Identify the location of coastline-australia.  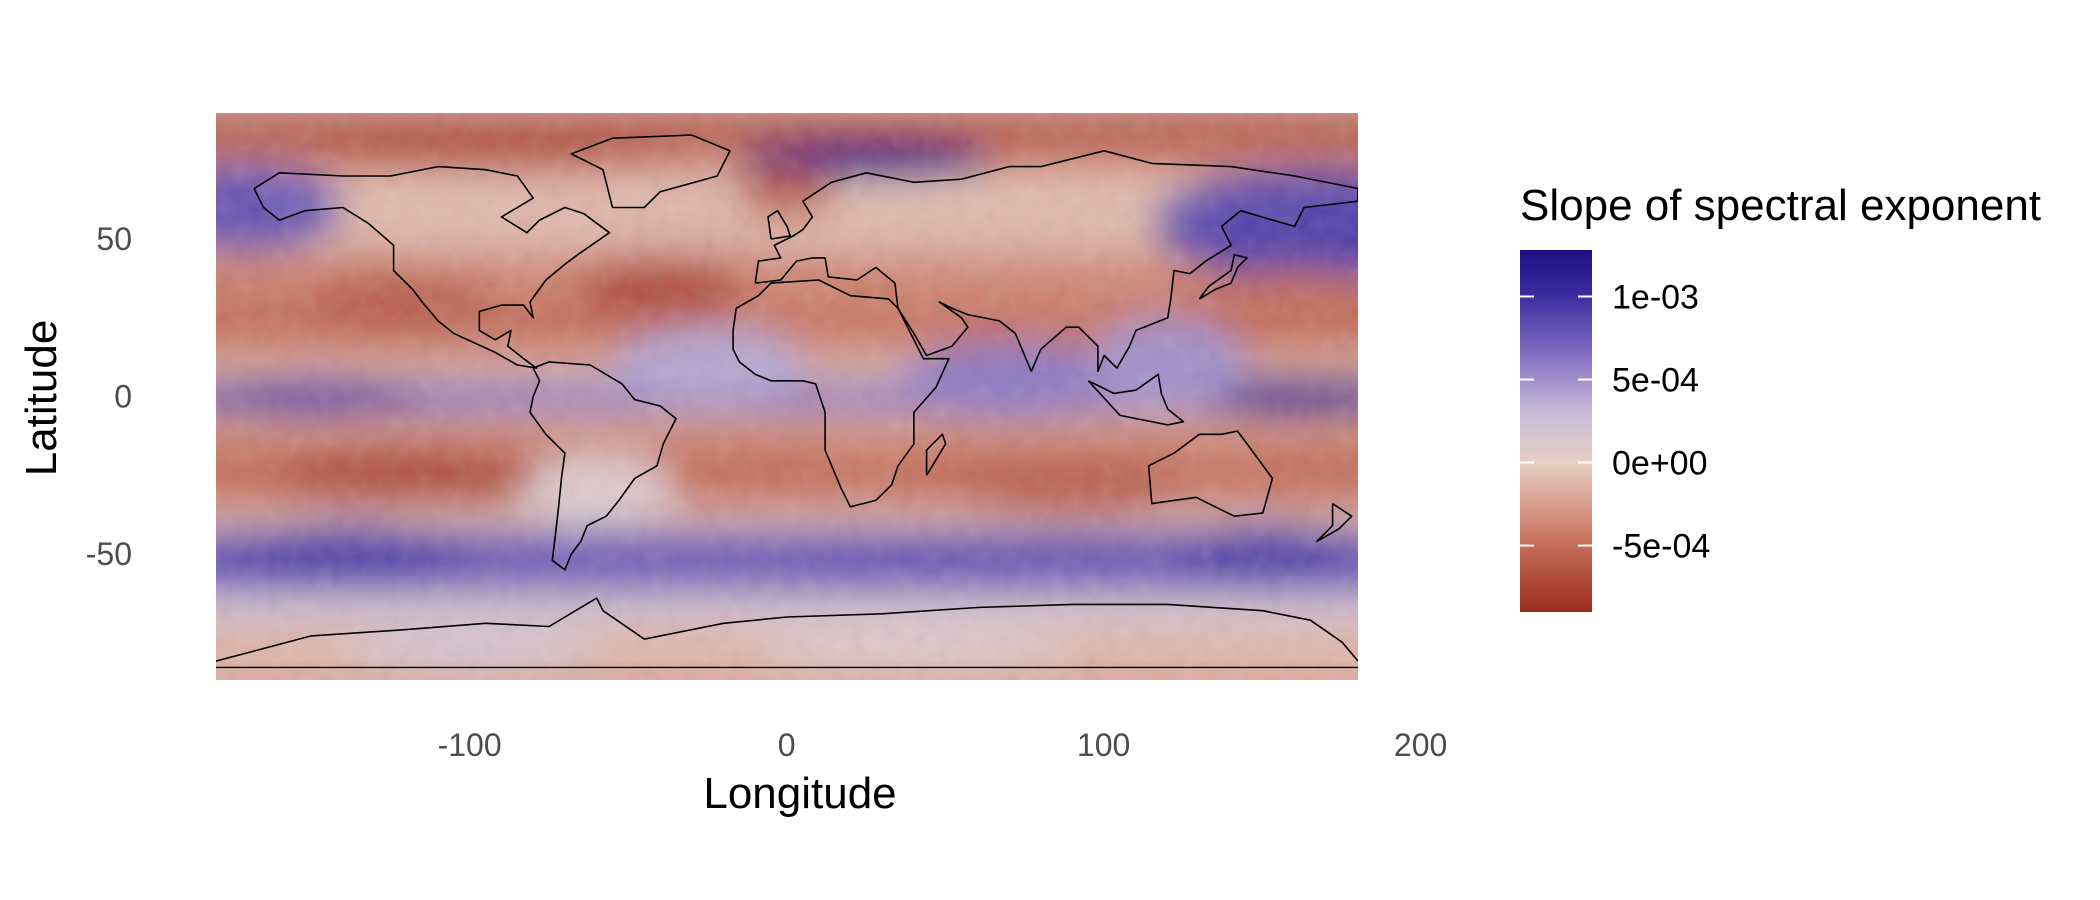
(1210, 474).